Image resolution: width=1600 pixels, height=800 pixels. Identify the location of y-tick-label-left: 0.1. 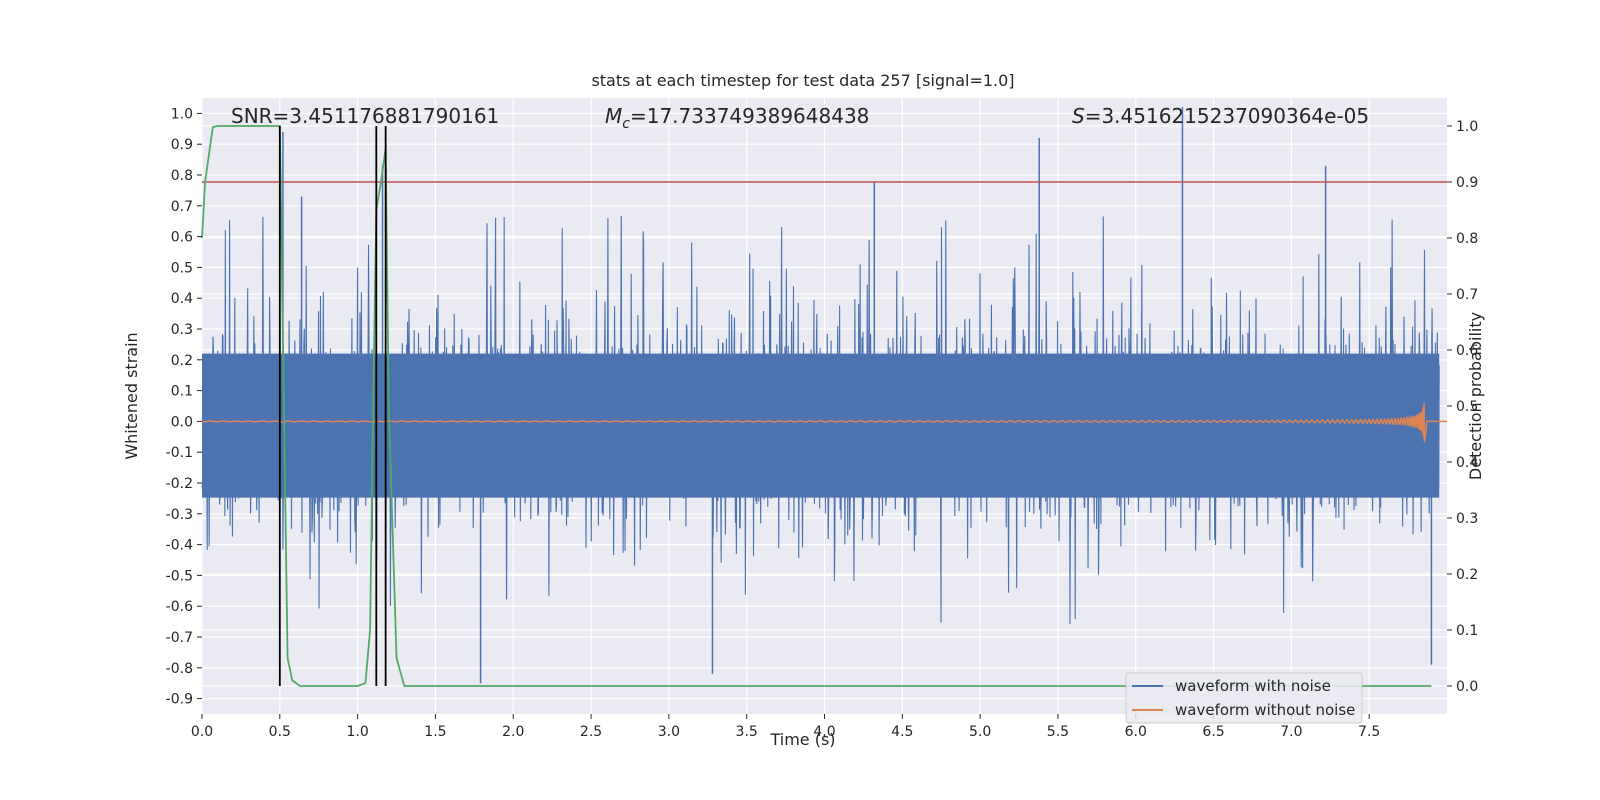
(182, 392).